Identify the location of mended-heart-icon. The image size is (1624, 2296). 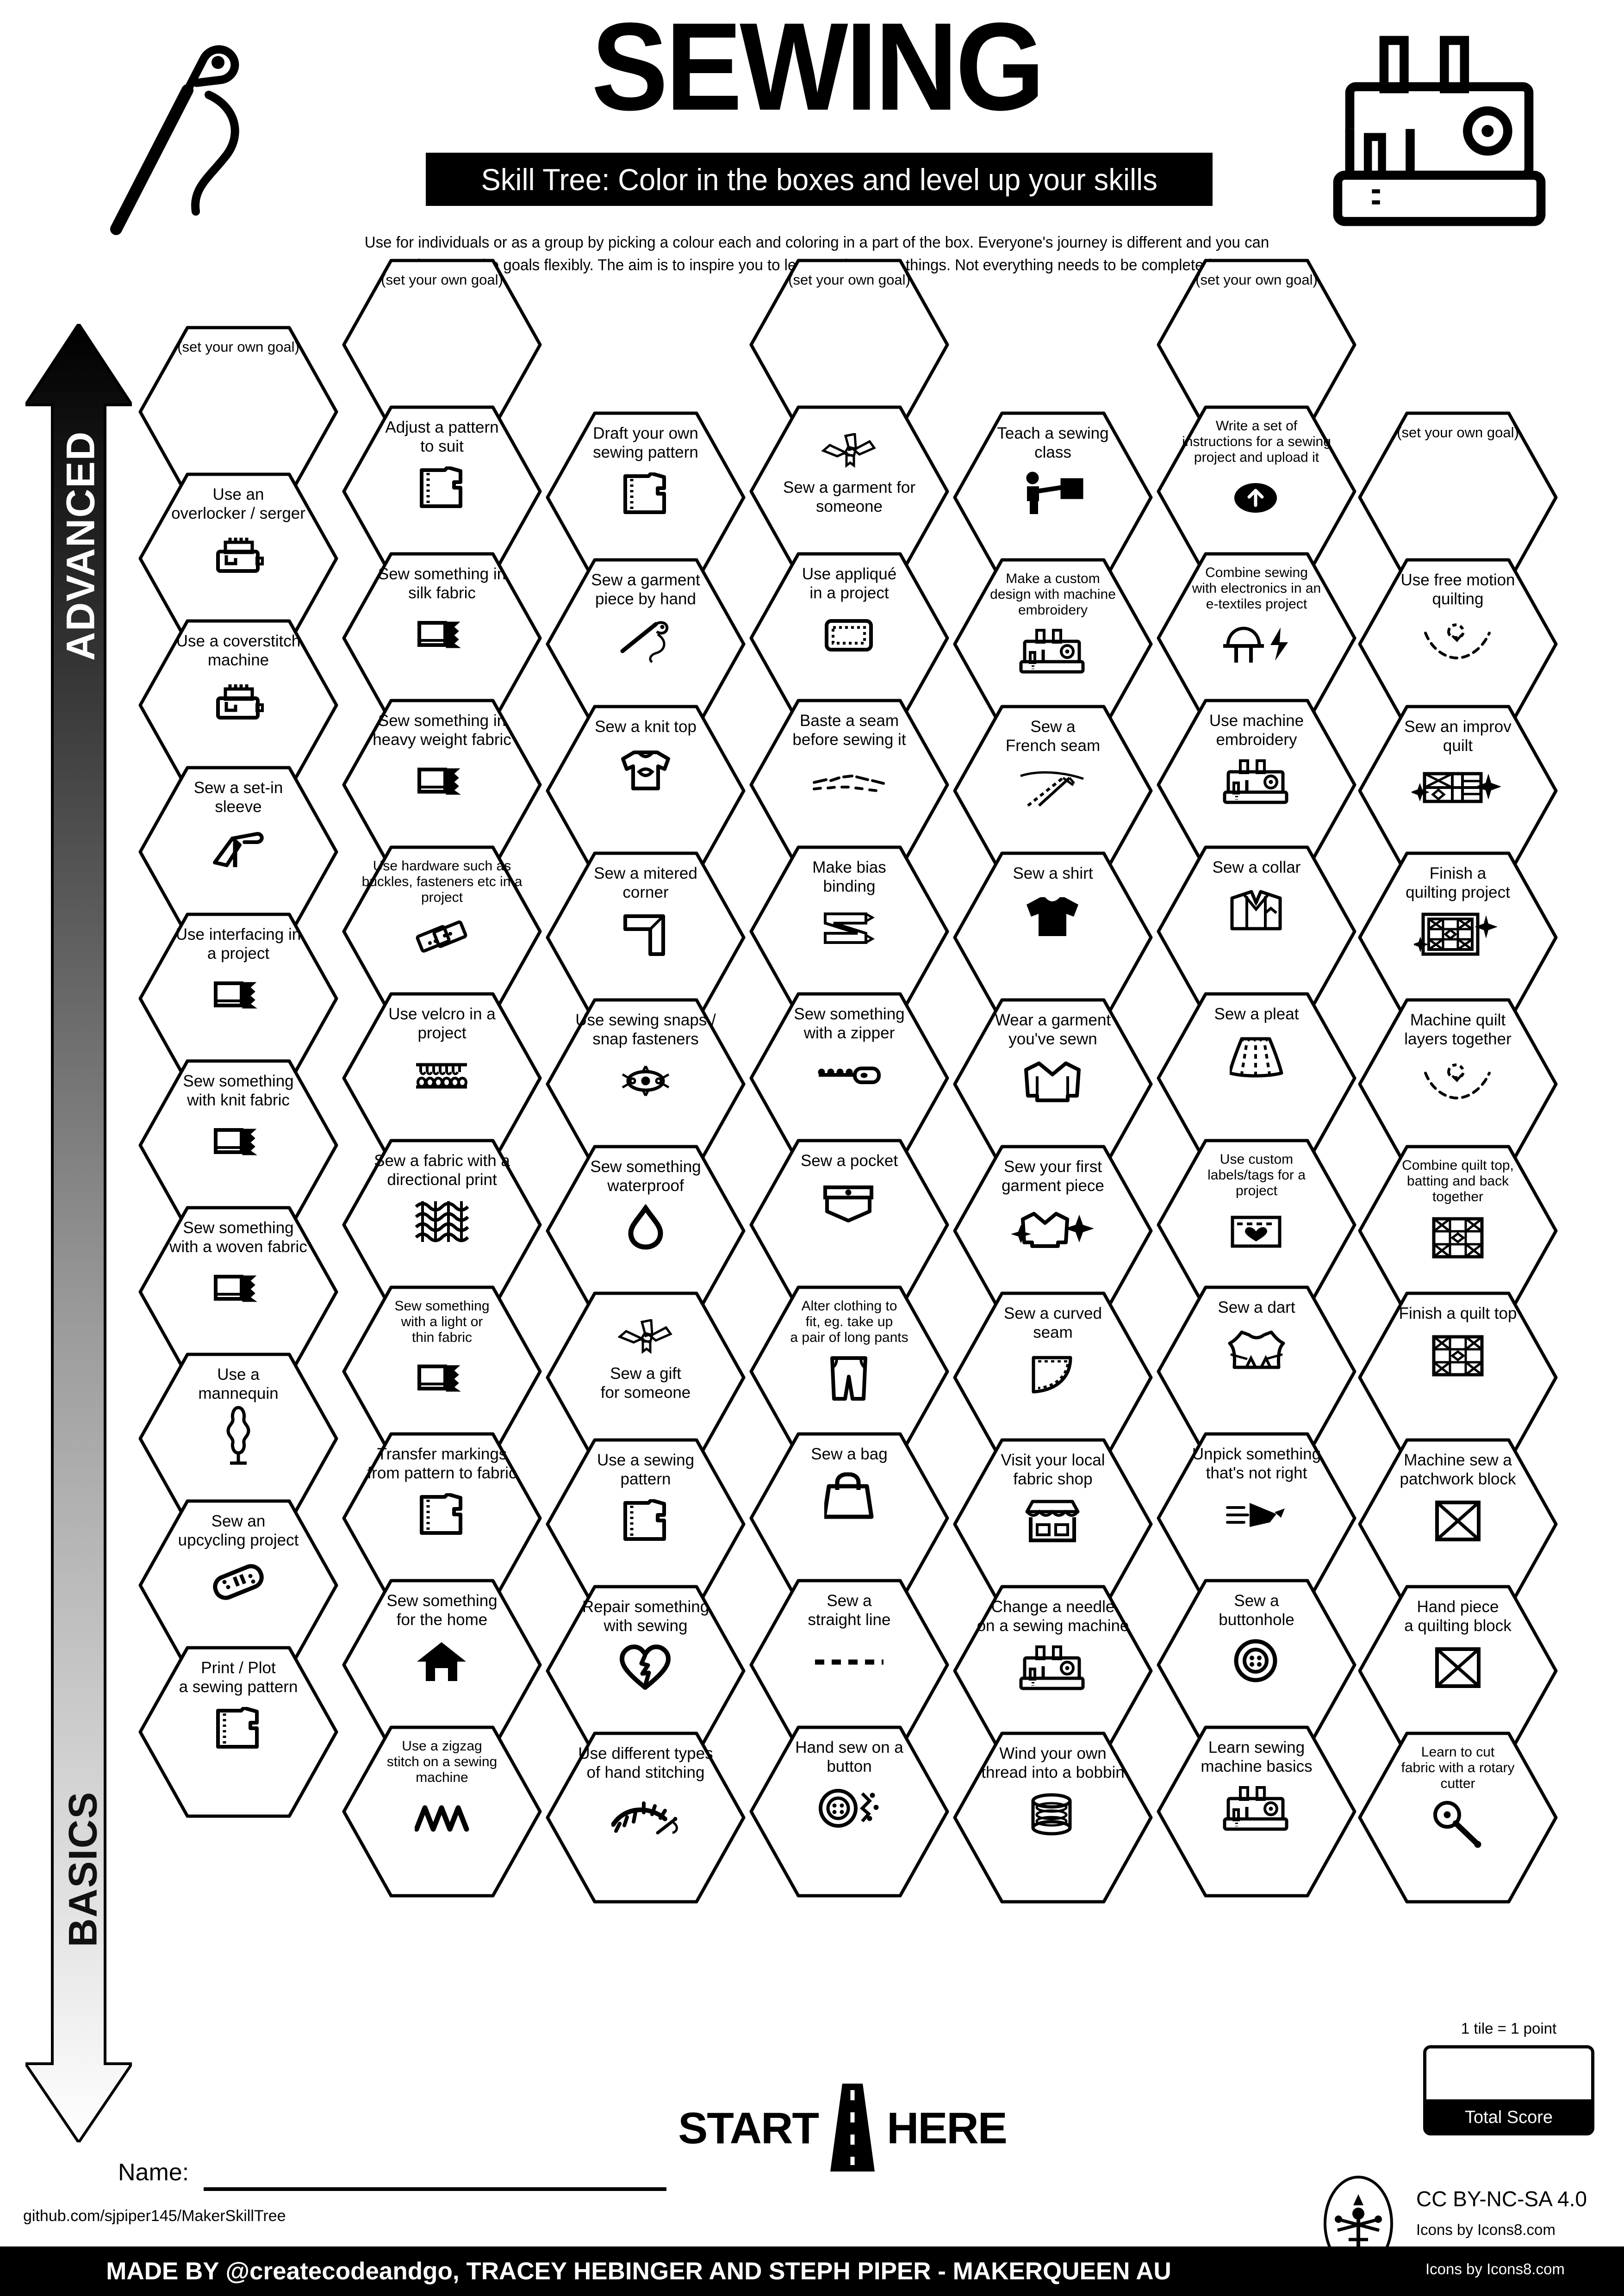
(646, 1668).